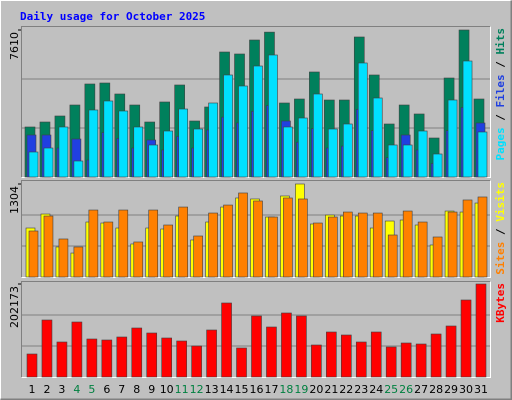 The image size is (512, 400). I want to click on x-tick-label: 3, so click(61, 389).